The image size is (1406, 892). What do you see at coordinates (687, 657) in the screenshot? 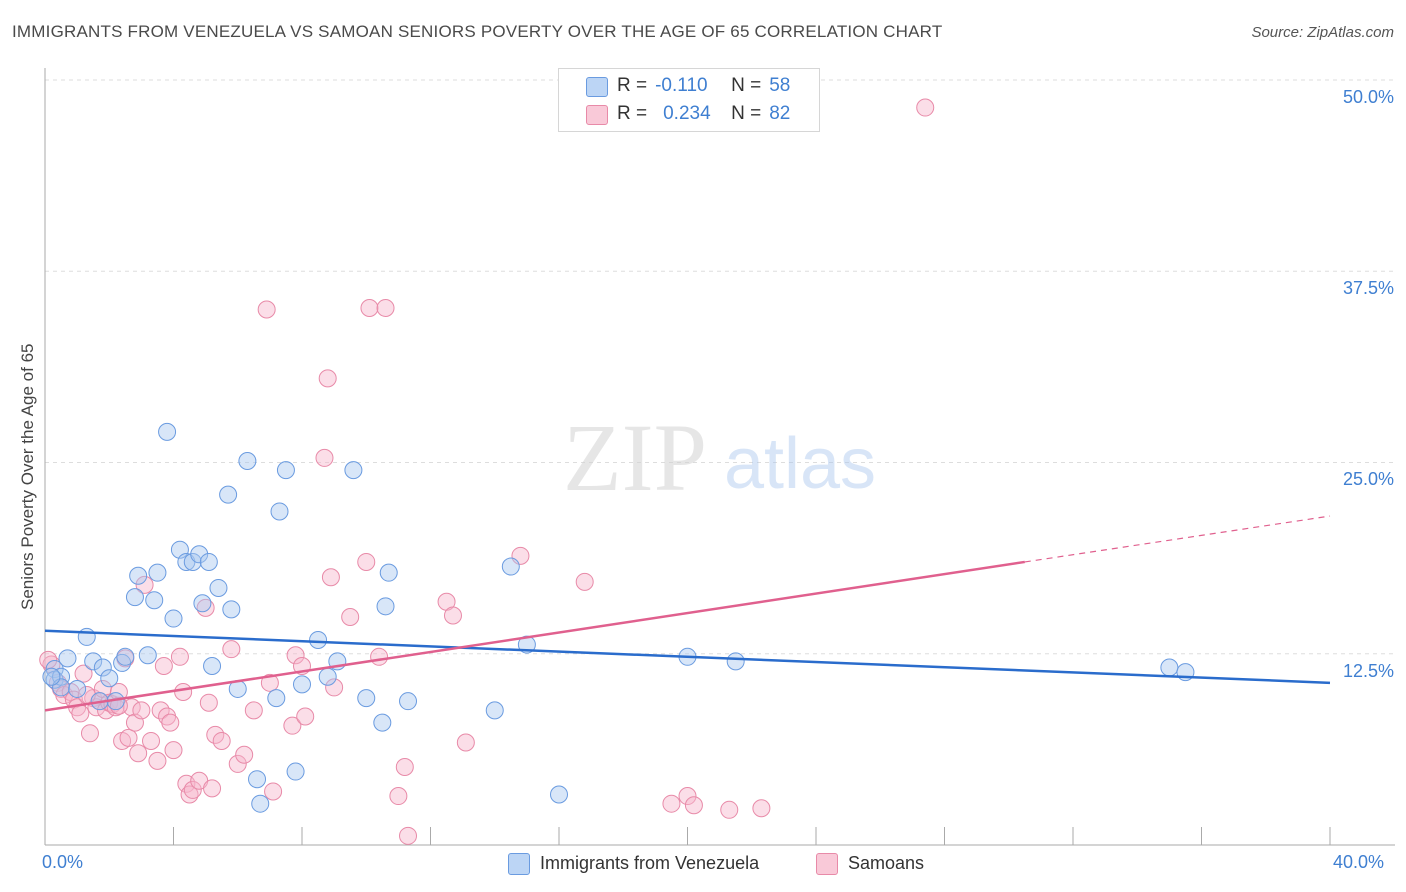
I see `venezuela-trend-line` at bounding box center [687, 657].